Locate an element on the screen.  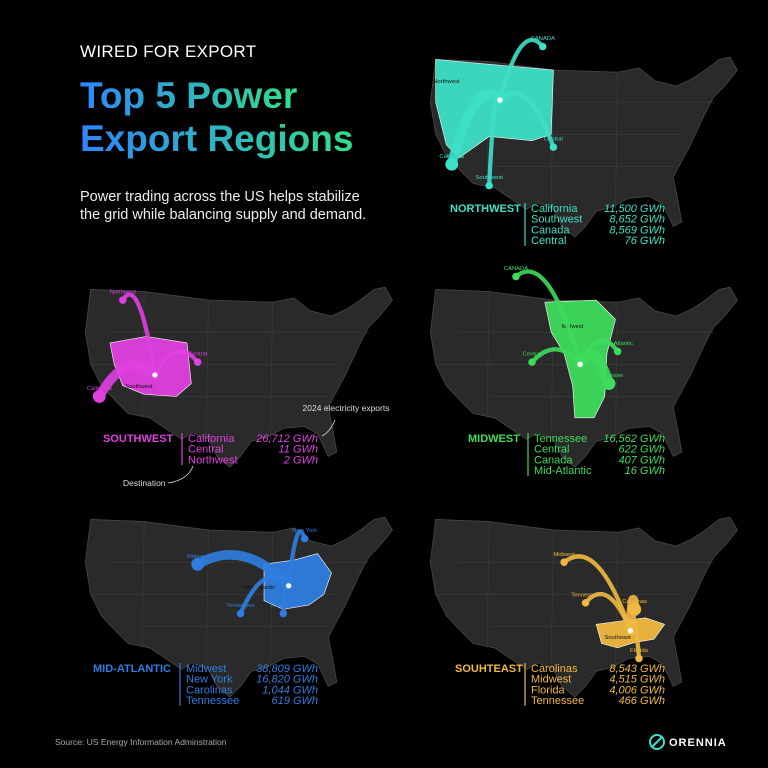
annotation: 2024 electricity exports is located at coordinates (346, 408).